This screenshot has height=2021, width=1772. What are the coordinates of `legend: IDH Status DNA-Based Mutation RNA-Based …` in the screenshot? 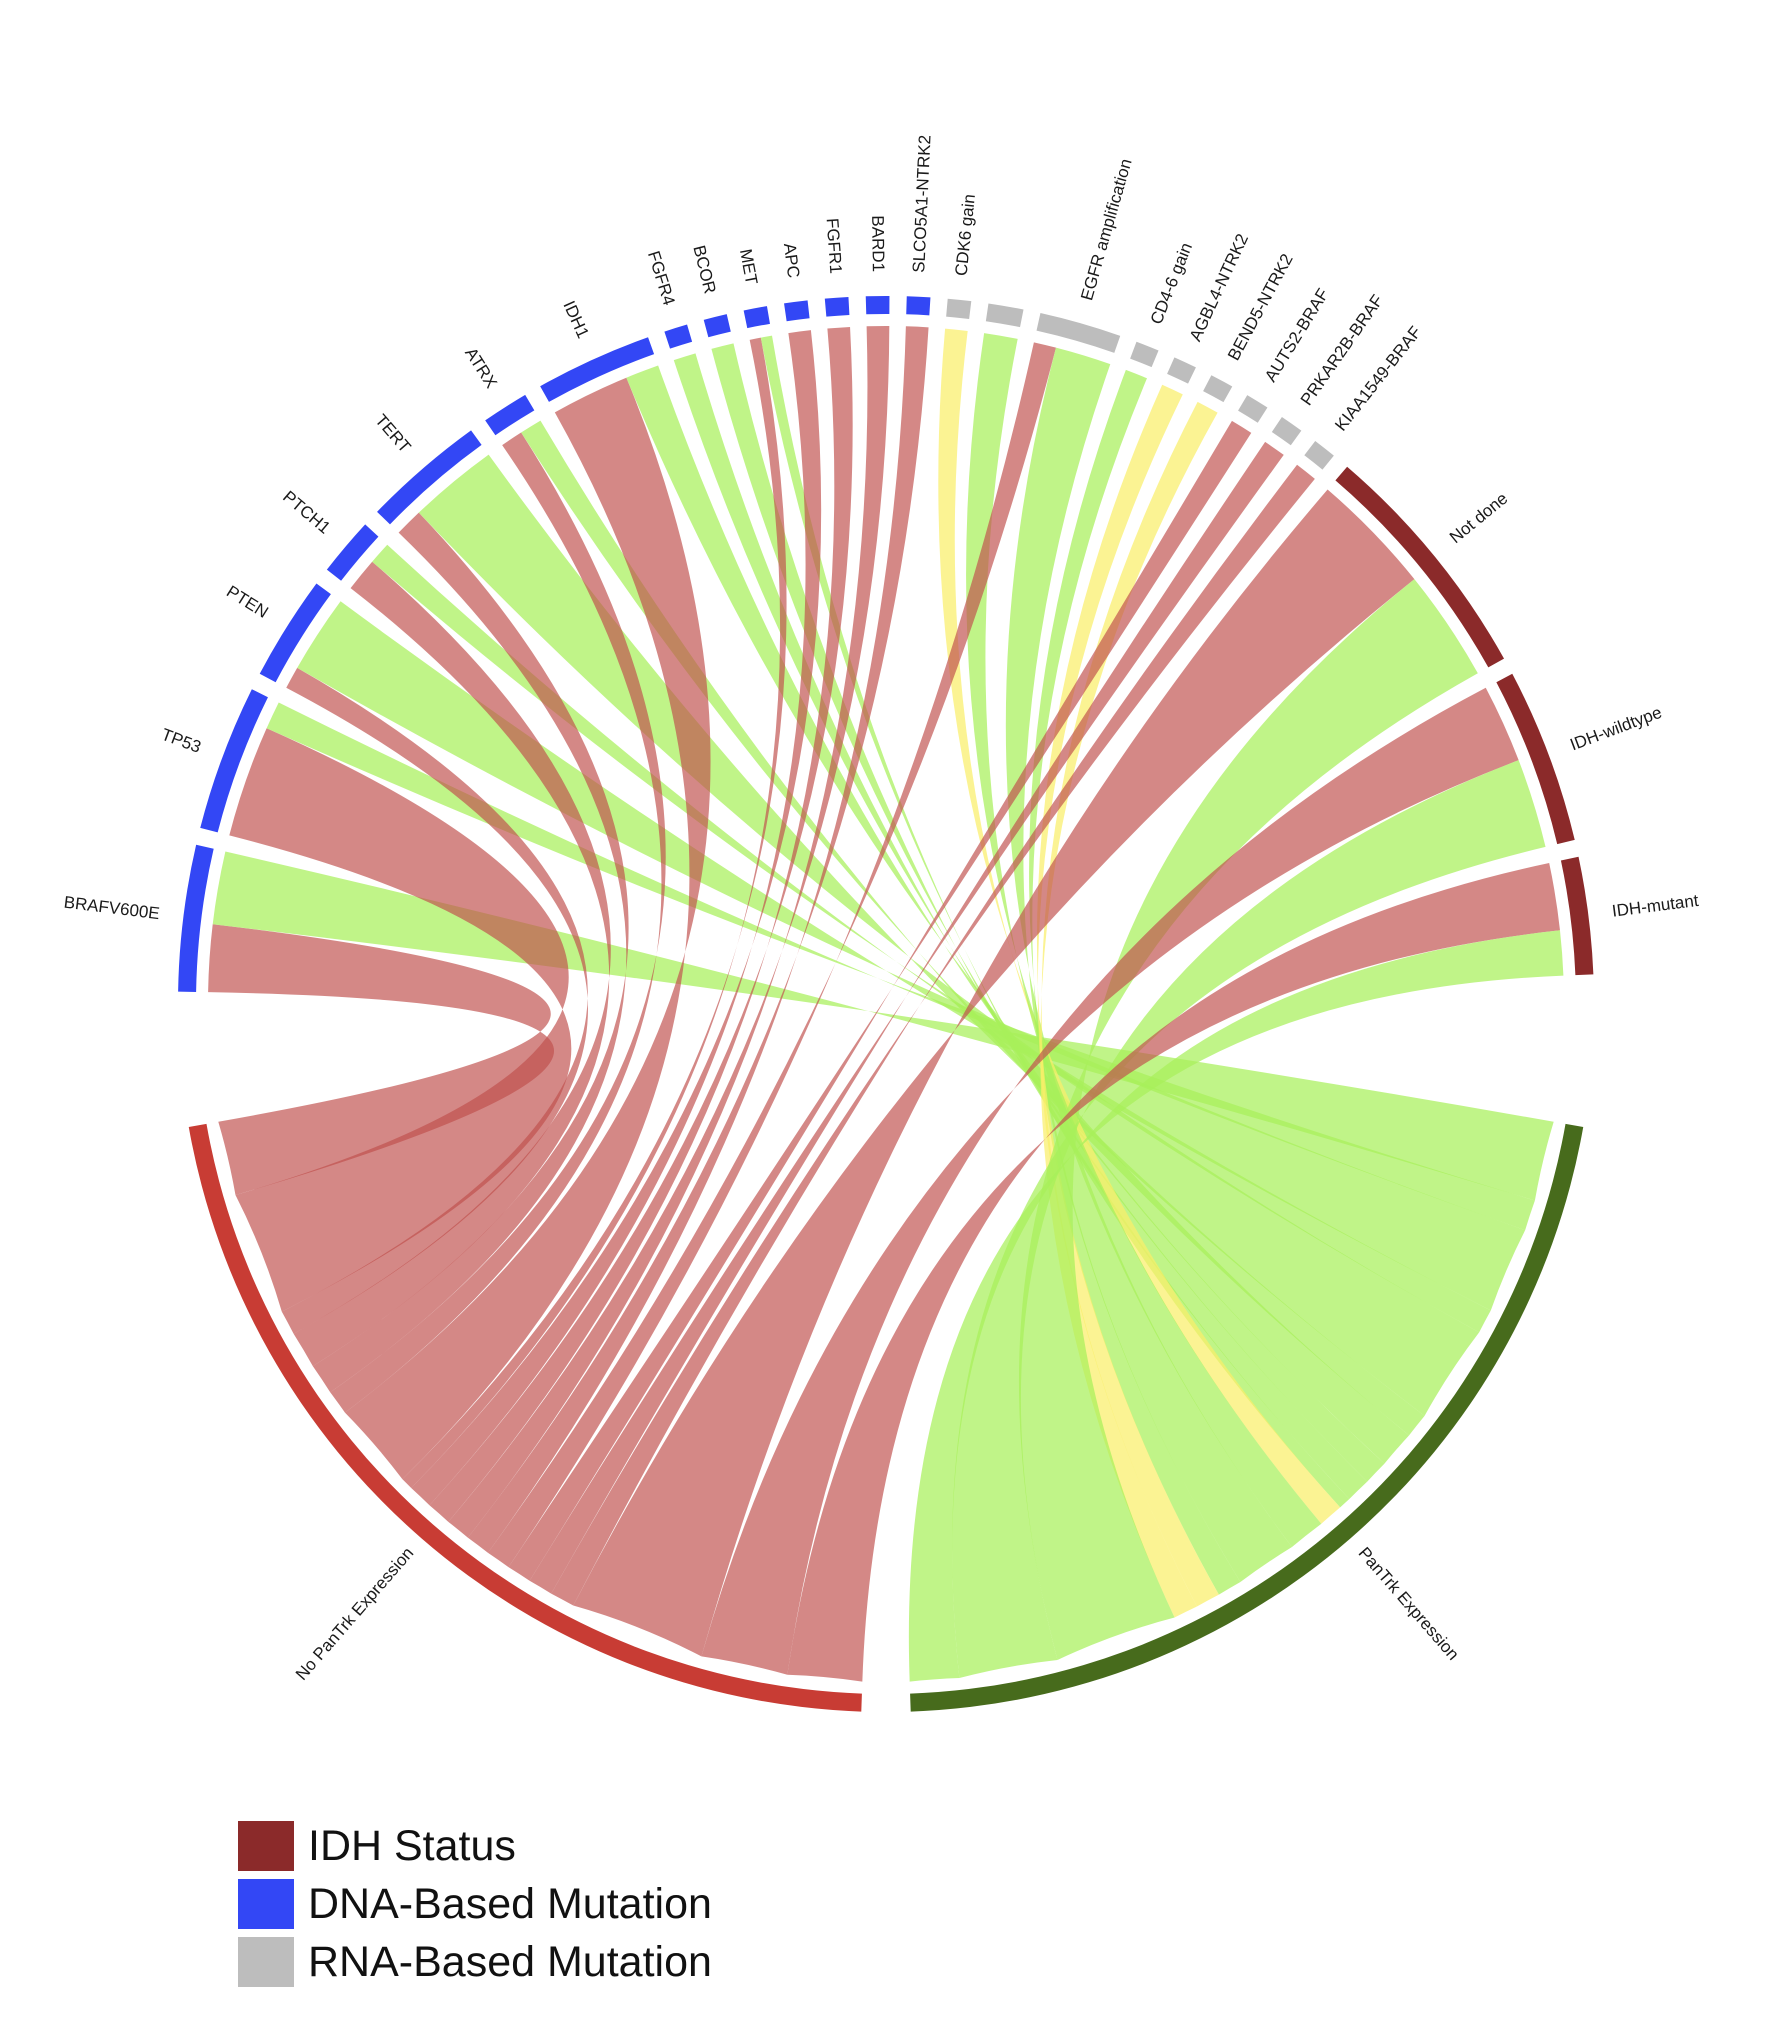 It's located at (475, 1904).